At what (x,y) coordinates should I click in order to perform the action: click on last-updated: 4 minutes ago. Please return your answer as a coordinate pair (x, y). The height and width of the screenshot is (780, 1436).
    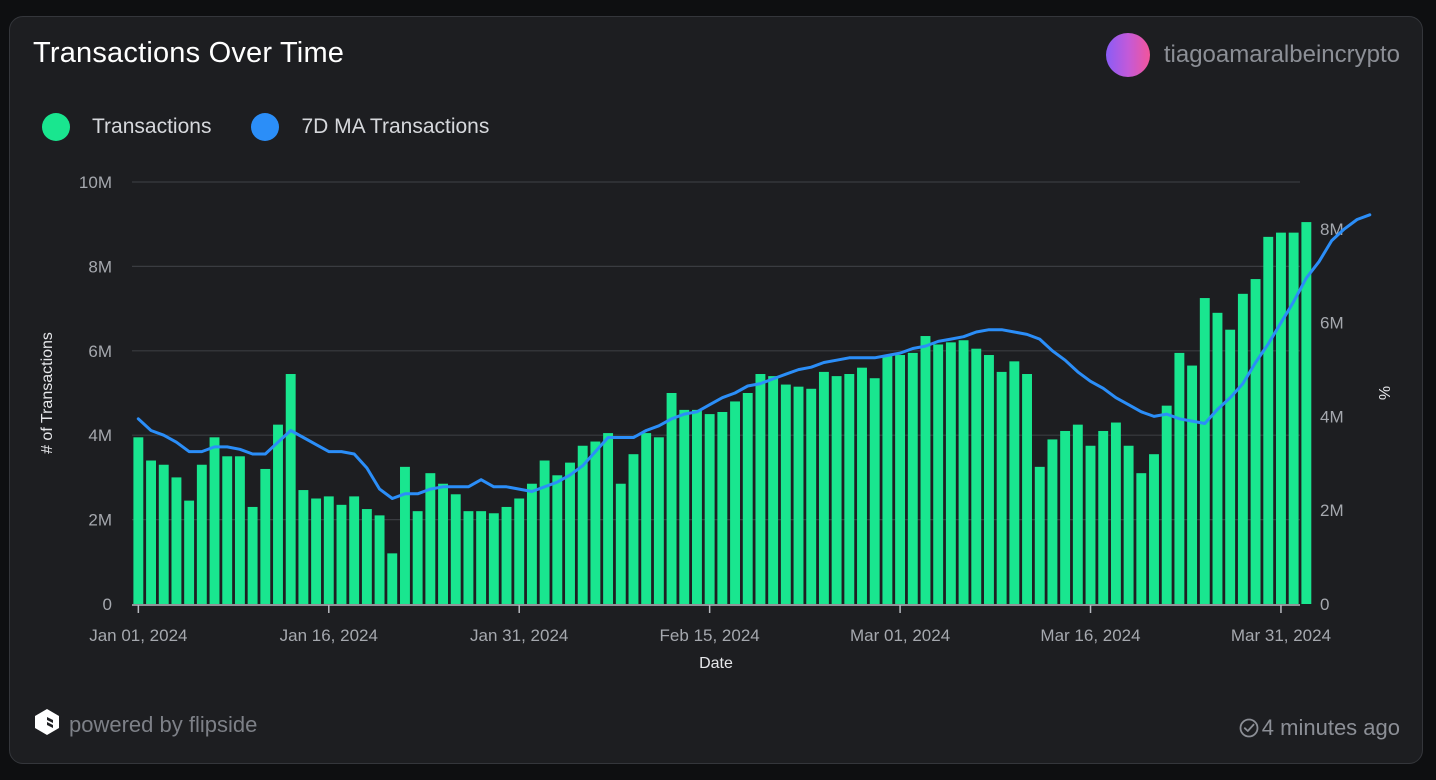
    Looking at the image, I should click on (1319, 728).